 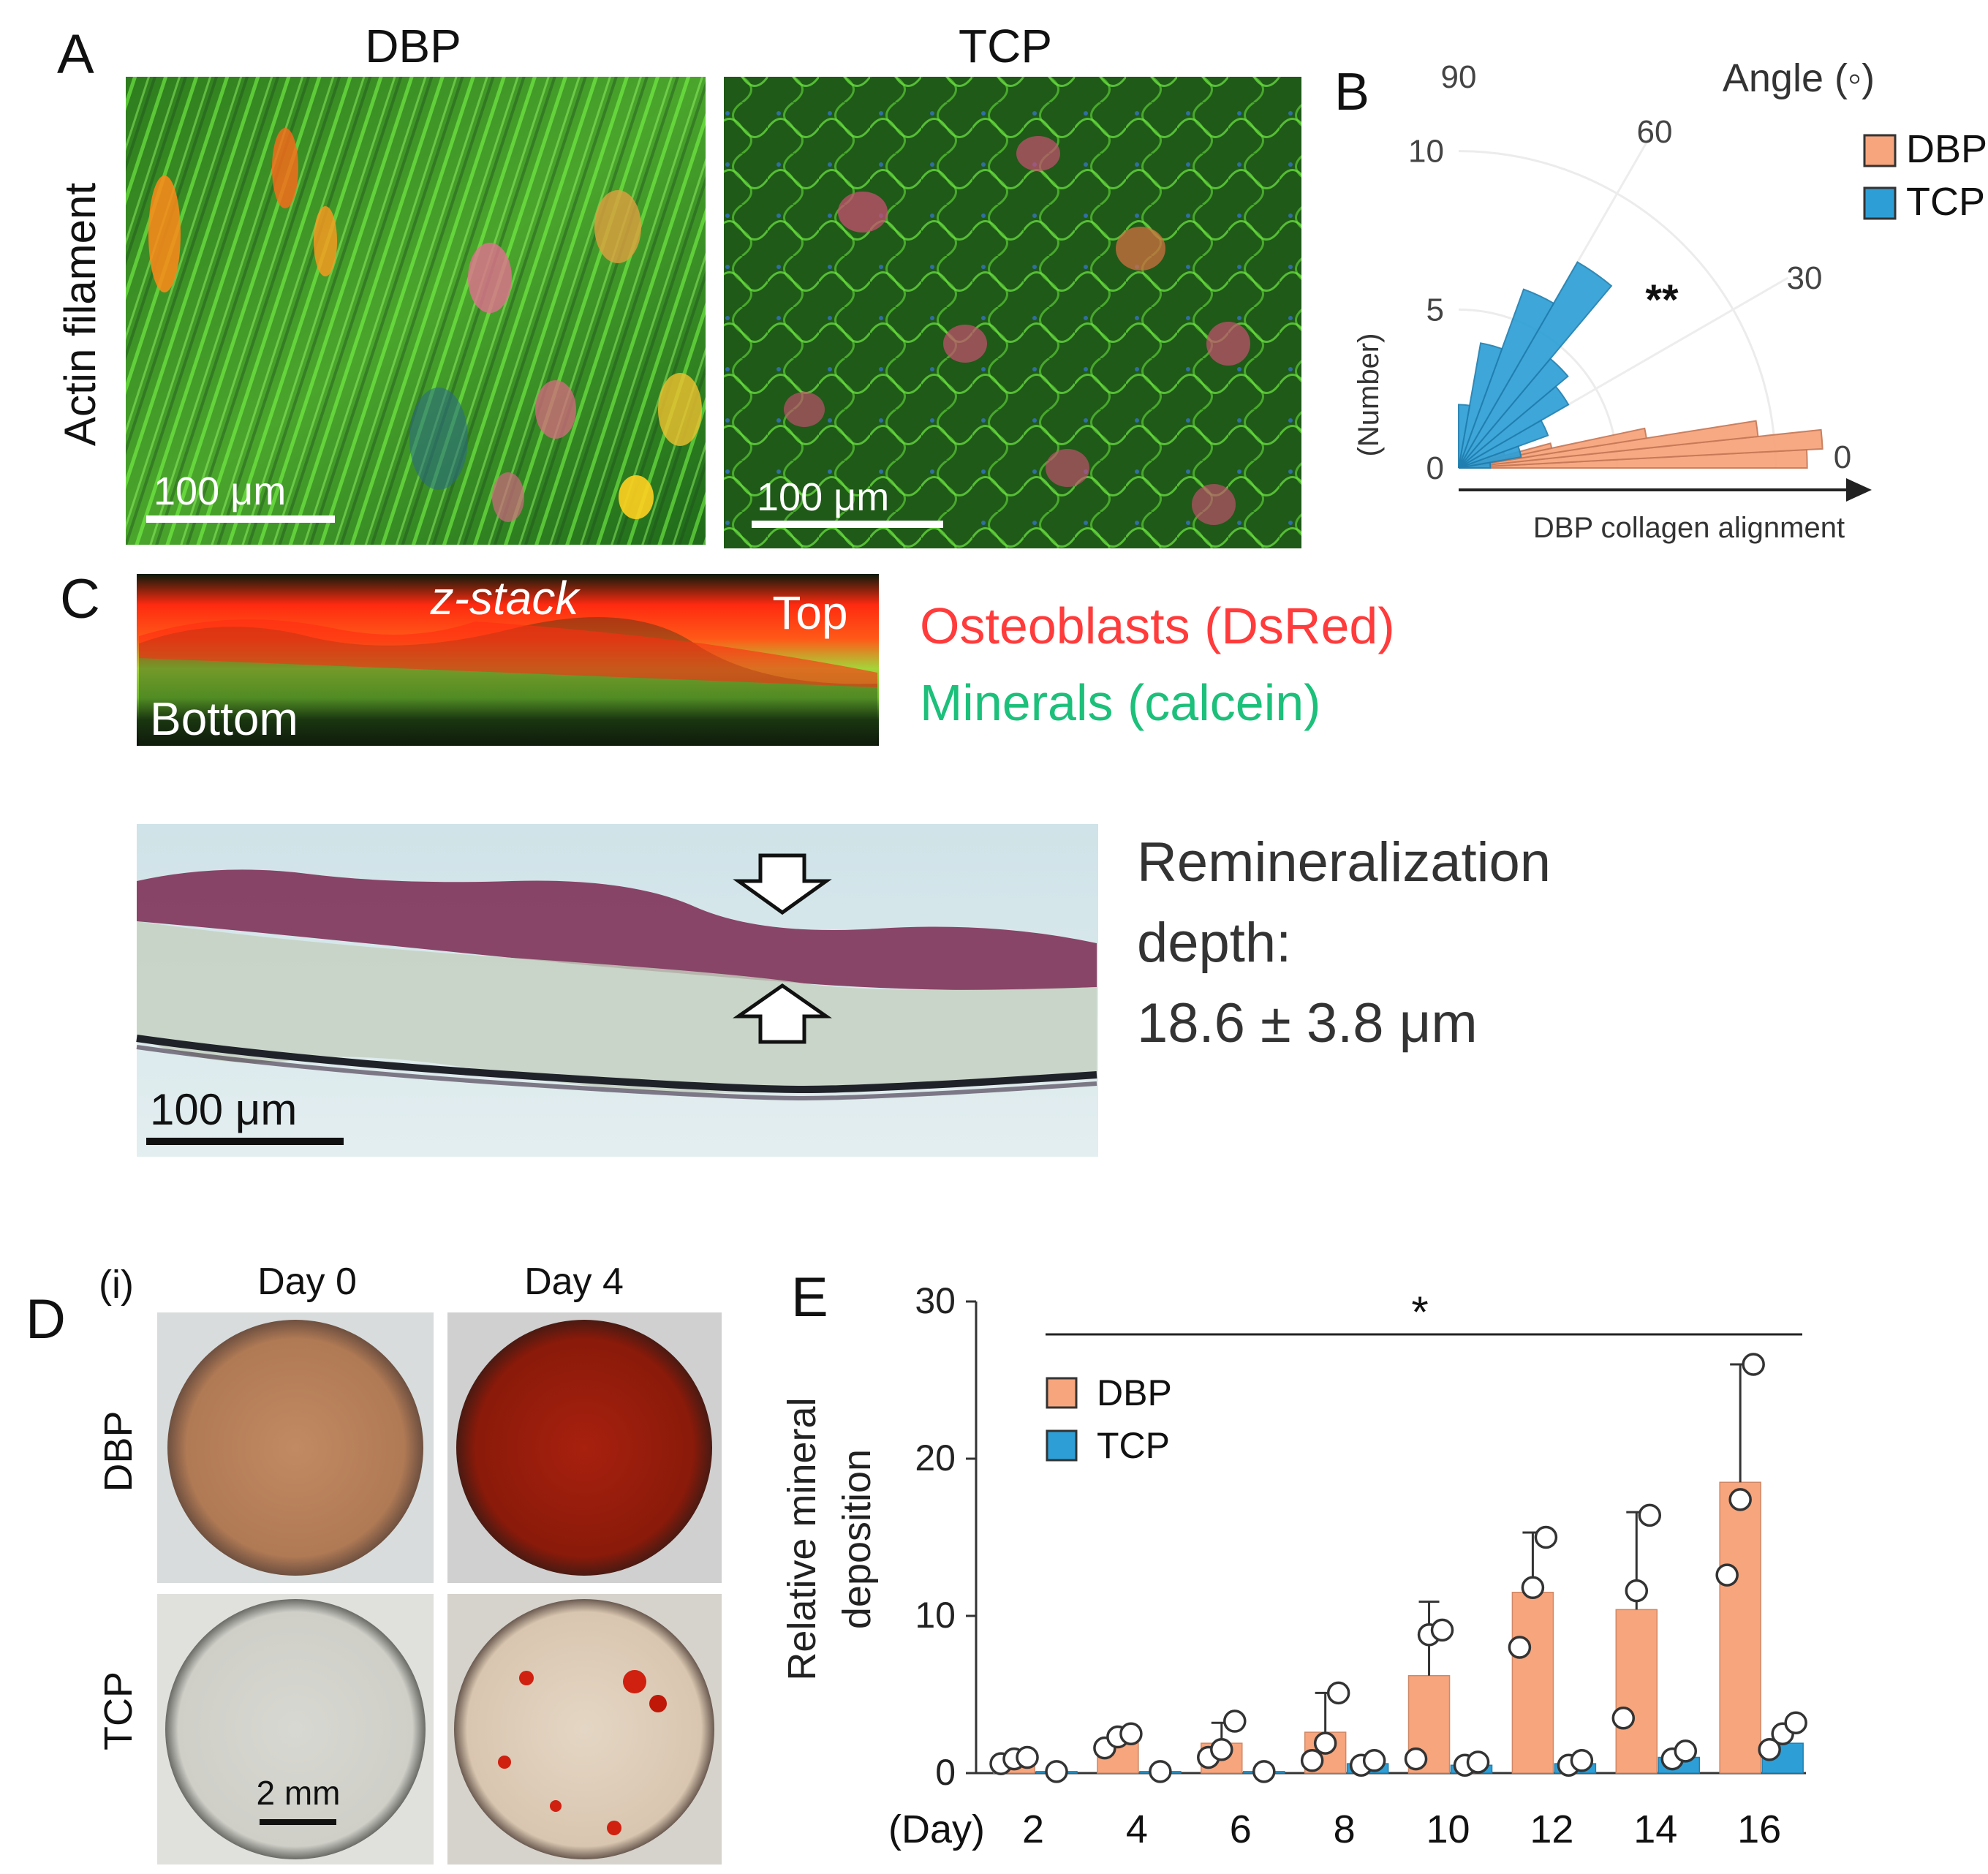 What do you see at coordinates (1426, 152) in the screenshot?
I see `polar-radial-tick: 10` at bounding box center [1426, 152].